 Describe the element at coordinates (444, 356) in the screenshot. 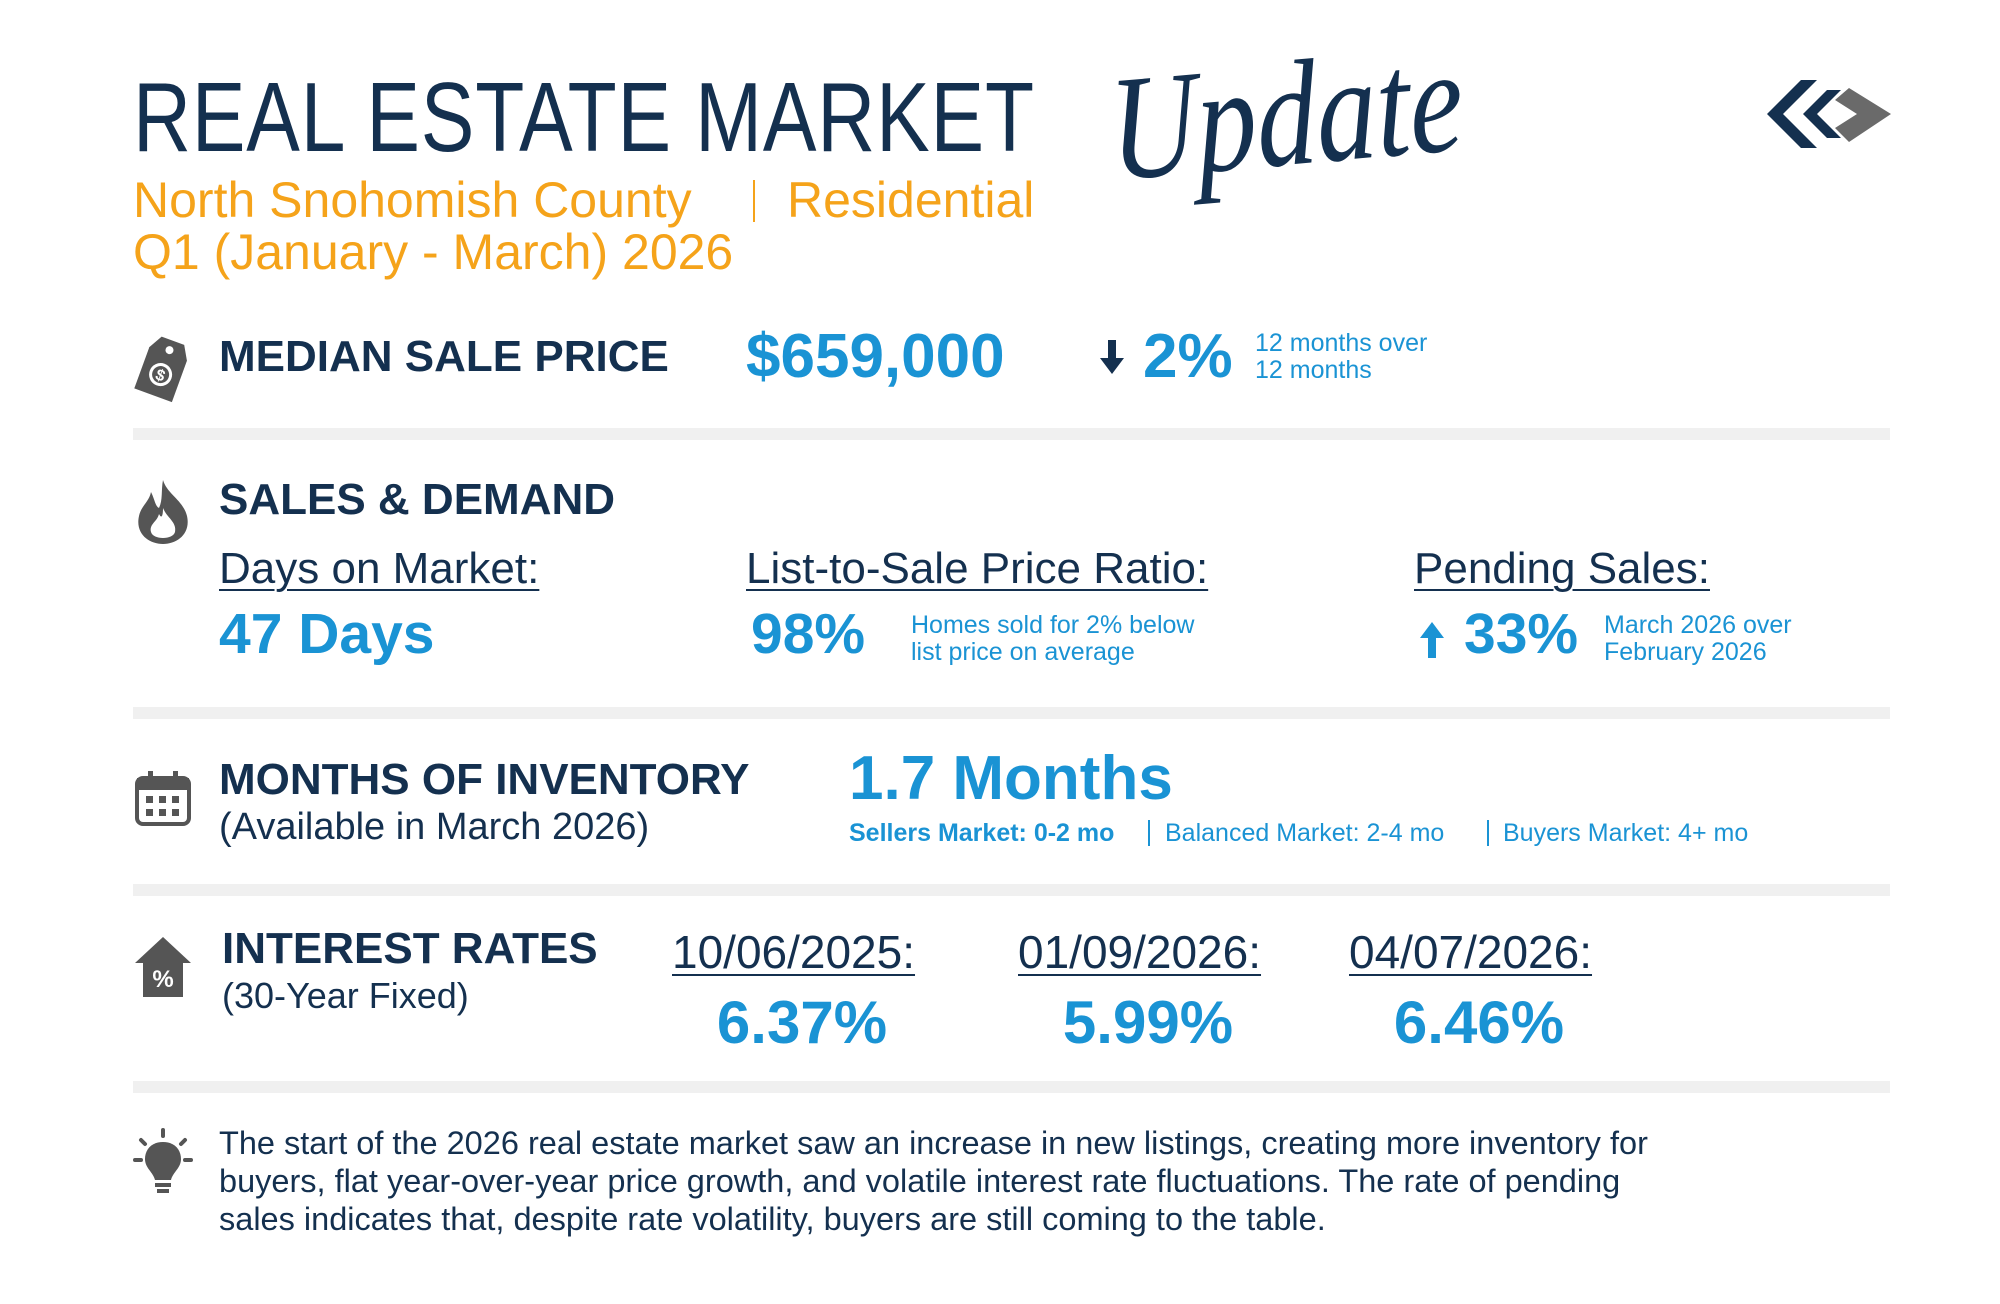

I see `section-heading: MEDIAN SALE PRICE` at that location.